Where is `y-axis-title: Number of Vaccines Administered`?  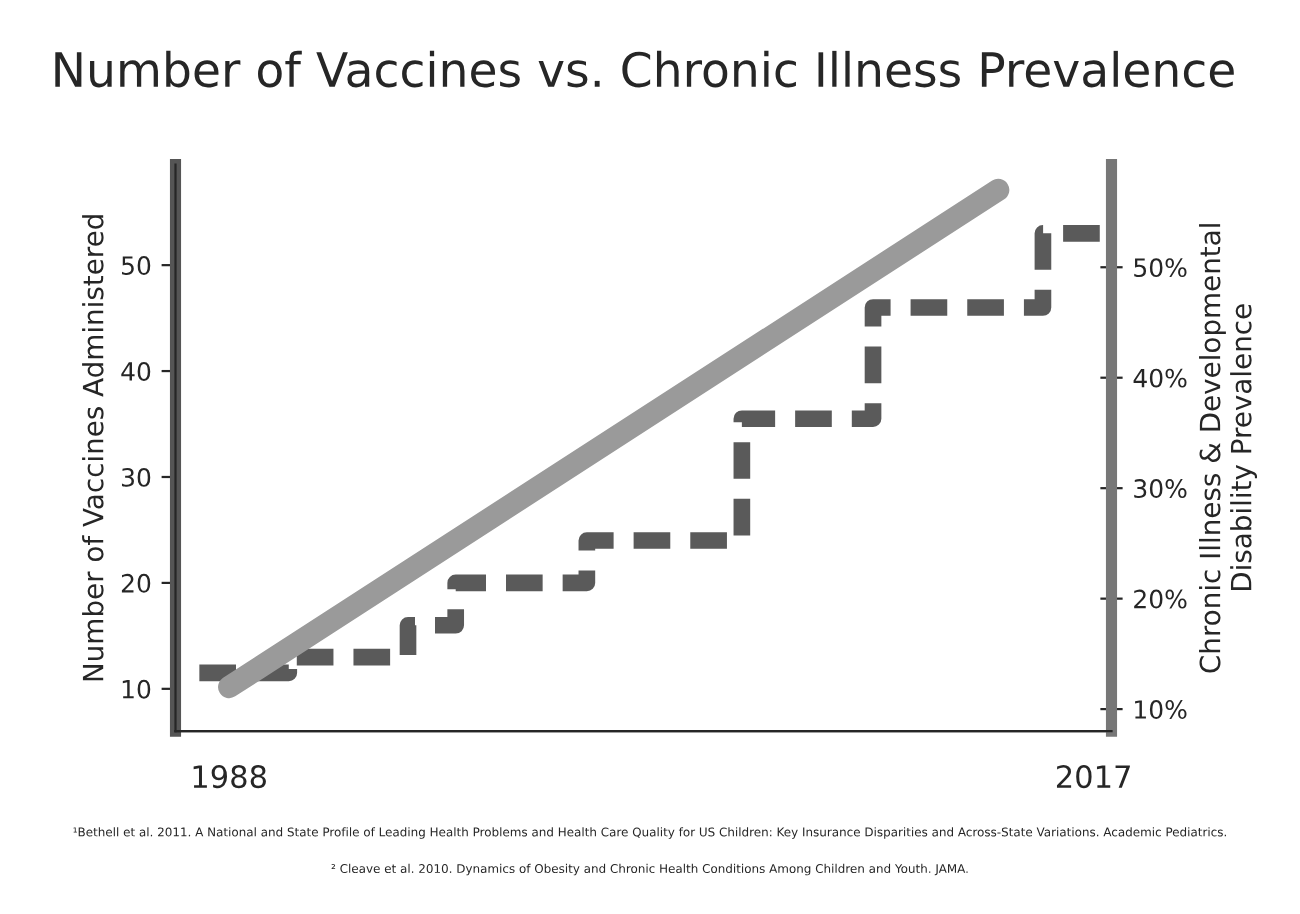
y-axis-title: Number of Vaccines Administered is located at coordinates (93, 448).